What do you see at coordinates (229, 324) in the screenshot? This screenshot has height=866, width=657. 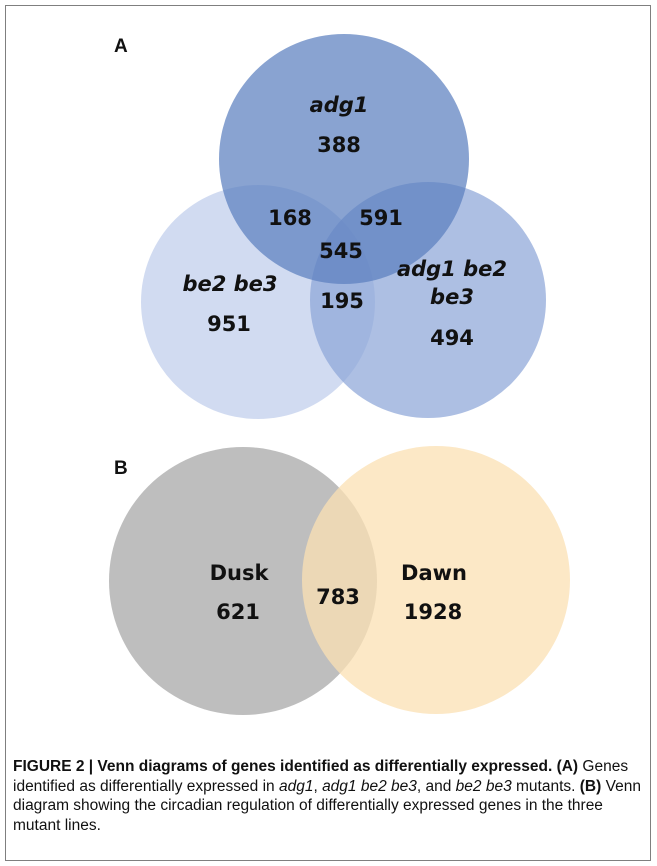 I see `set-value-be2be3: 951` at bounding box center [229, 324].